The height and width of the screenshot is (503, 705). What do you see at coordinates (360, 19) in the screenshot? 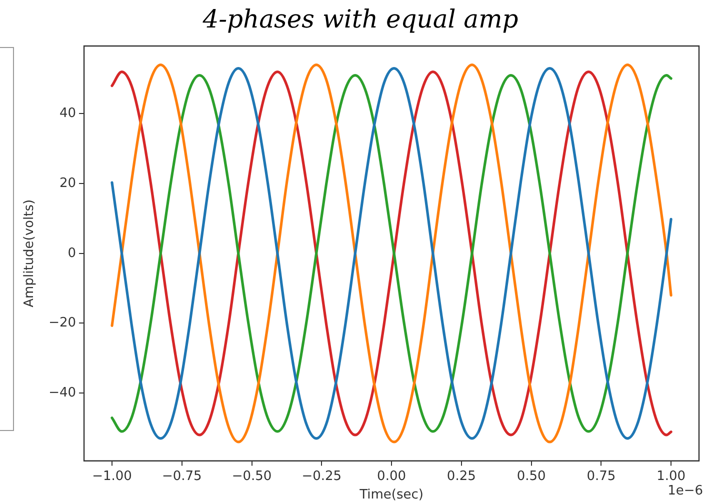
I see `chart-title: 4-phases with equal amp` at bounding box center [360, 19].